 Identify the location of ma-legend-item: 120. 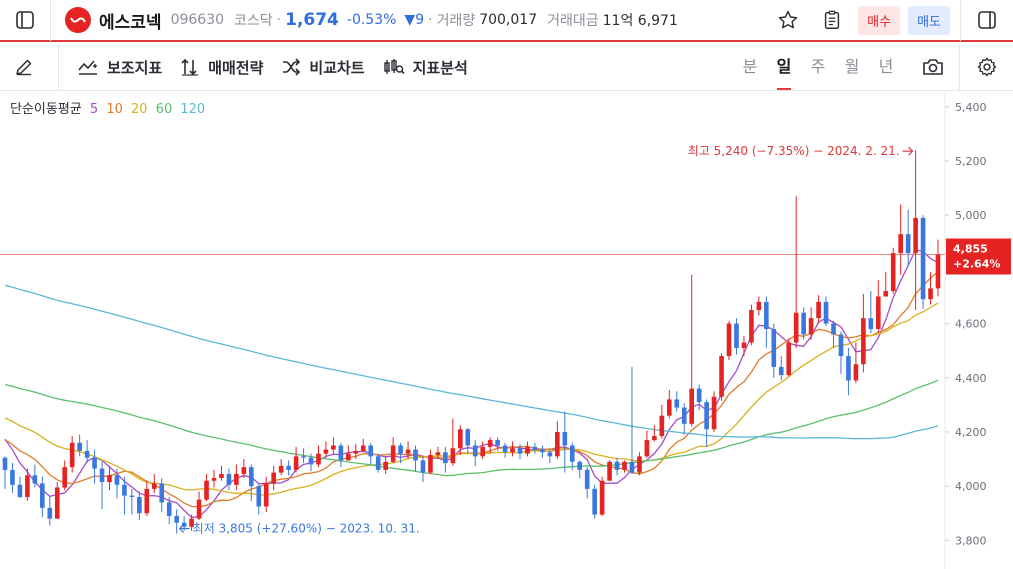
(193, 109).